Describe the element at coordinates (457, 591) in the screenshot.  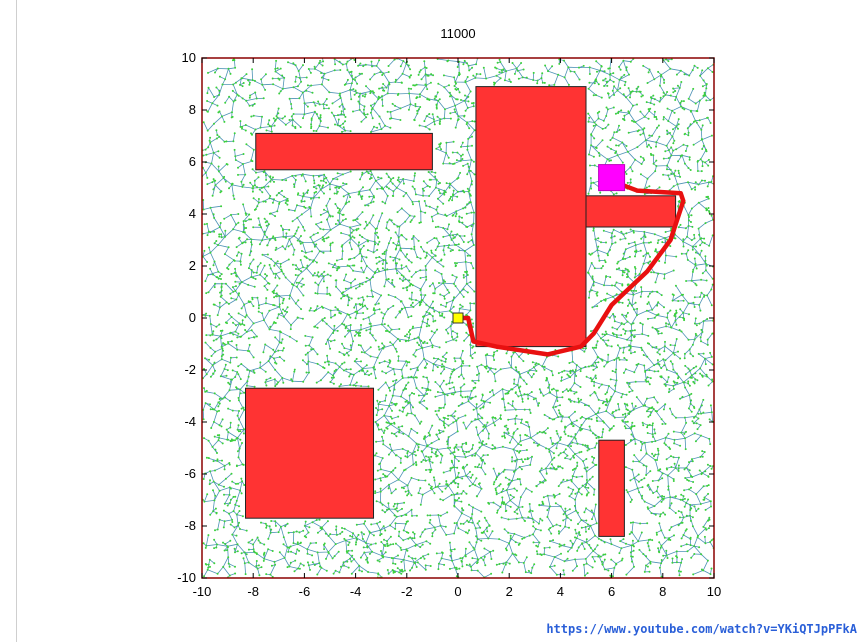
I see `x-tick-label: 0` at that location.